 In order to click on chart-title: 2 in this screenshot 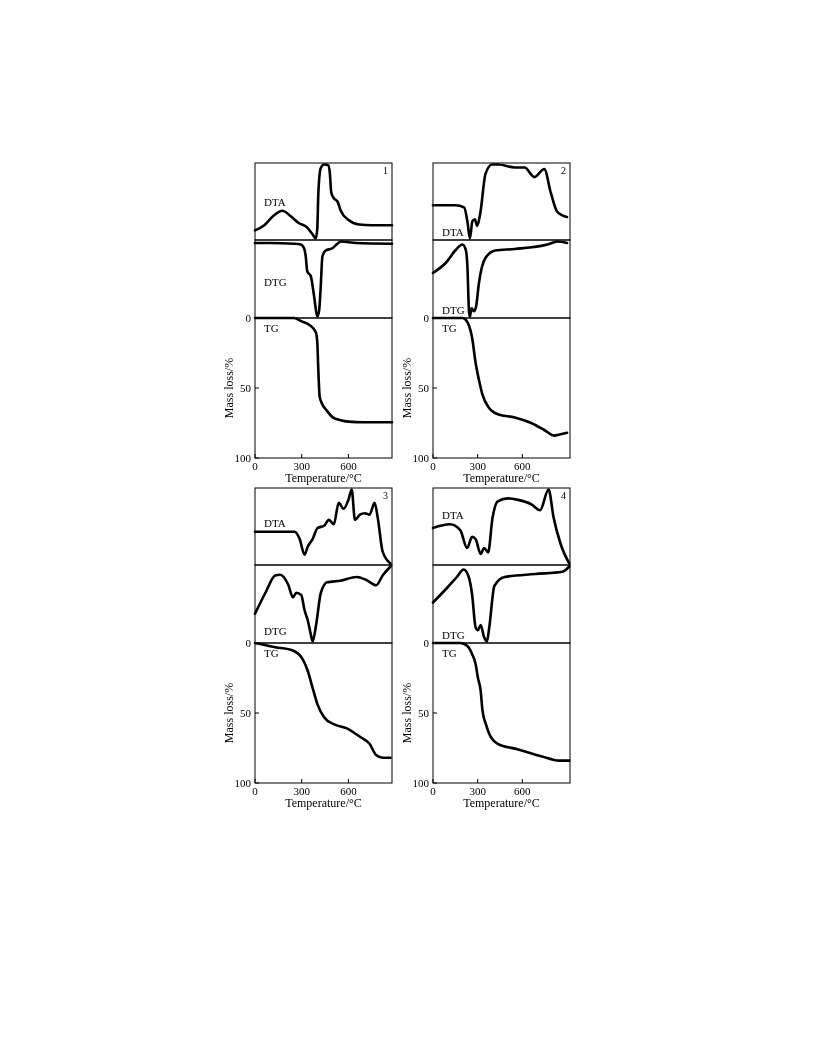, I will do `click(563, 170)`.